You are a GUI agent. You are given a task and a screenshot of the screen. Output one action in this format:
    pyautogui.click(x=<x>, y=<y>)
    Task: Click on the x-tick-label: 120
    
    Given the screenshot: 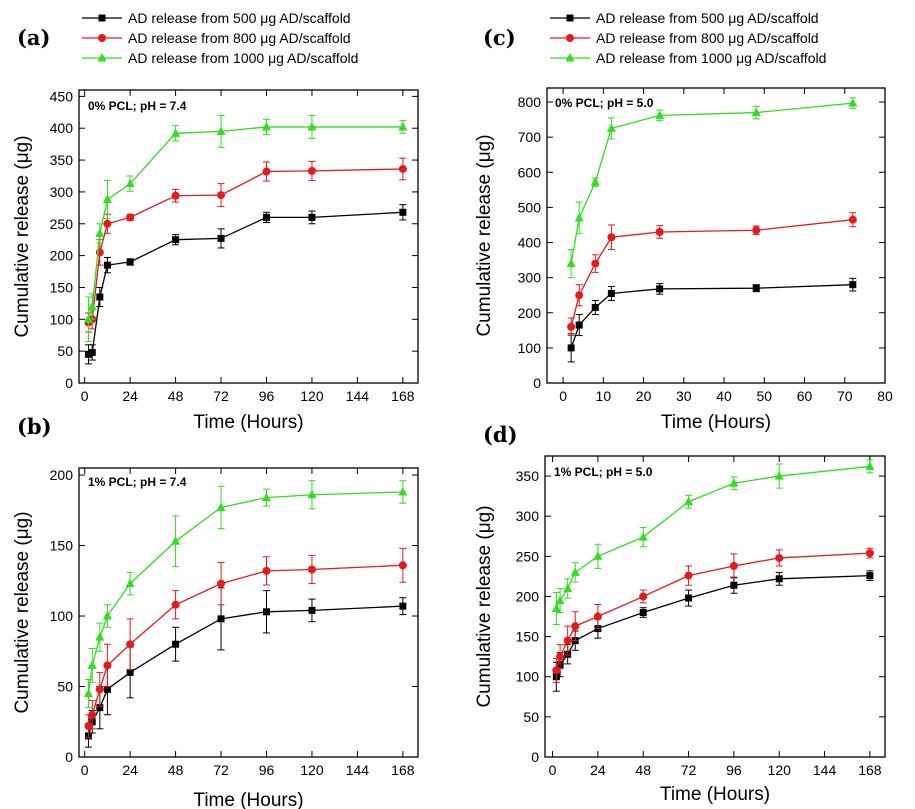 What is the action you would take?
    pyautogui.click(x=312, y=396)
    